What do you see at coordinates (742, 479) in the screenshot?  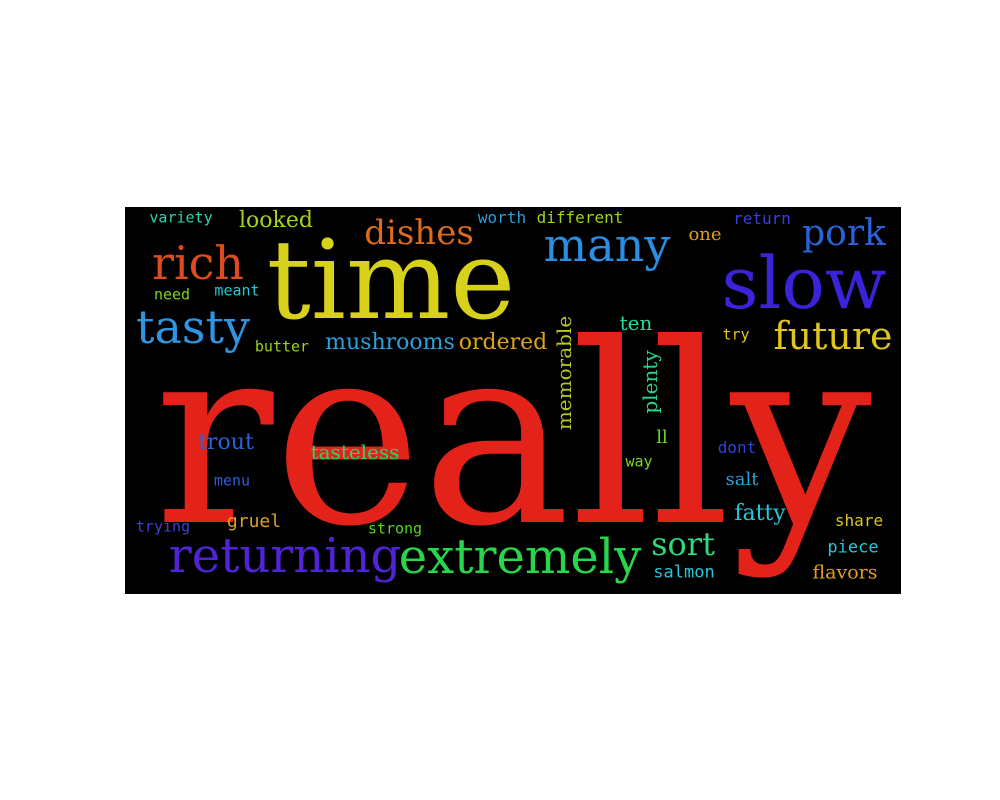 I see `word-salt: salt` at bounding box center [742, 479].